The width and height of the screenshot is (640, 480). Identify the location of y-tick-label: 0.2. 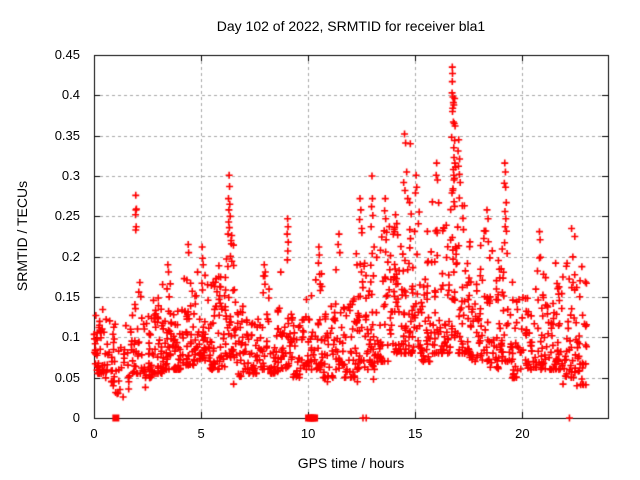
(70, 256).